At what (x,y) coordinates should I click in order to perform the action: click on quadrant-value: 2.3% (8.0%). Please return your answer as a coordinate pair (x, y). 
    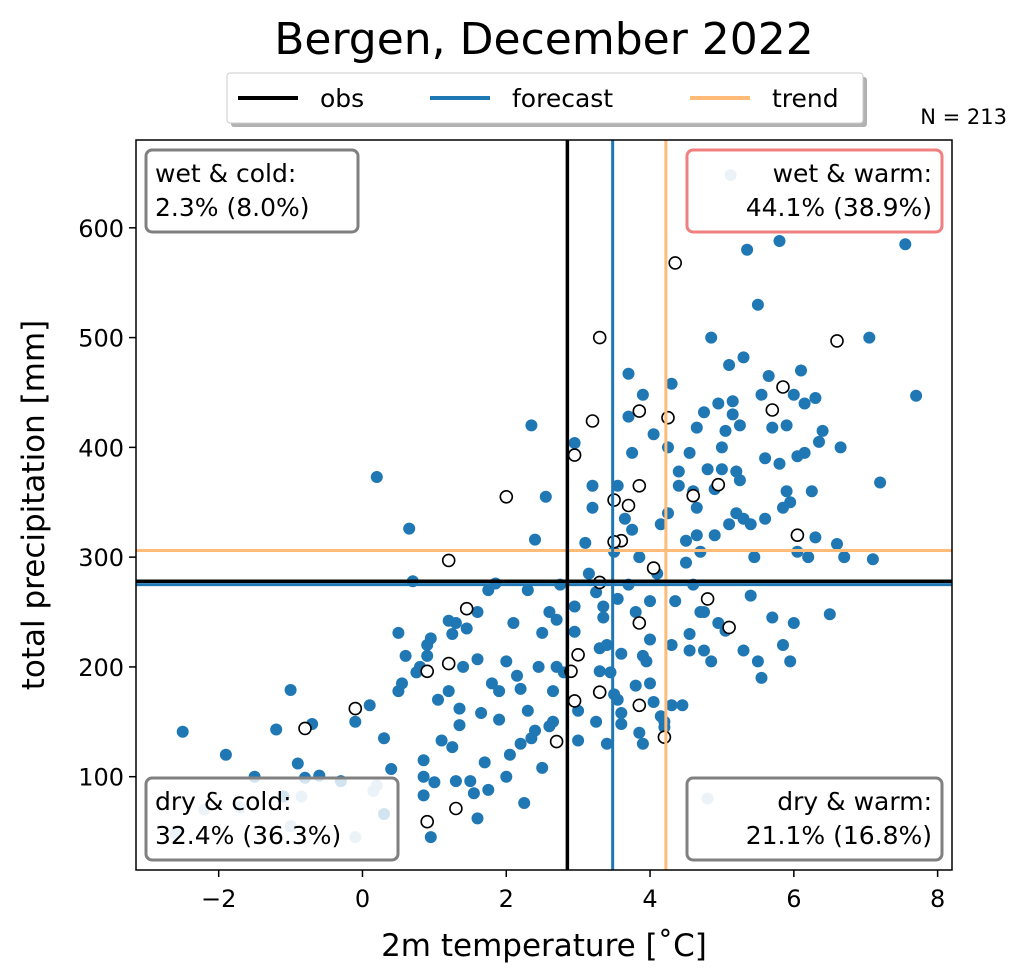
    Looking at the image, I should click on (232, 207).